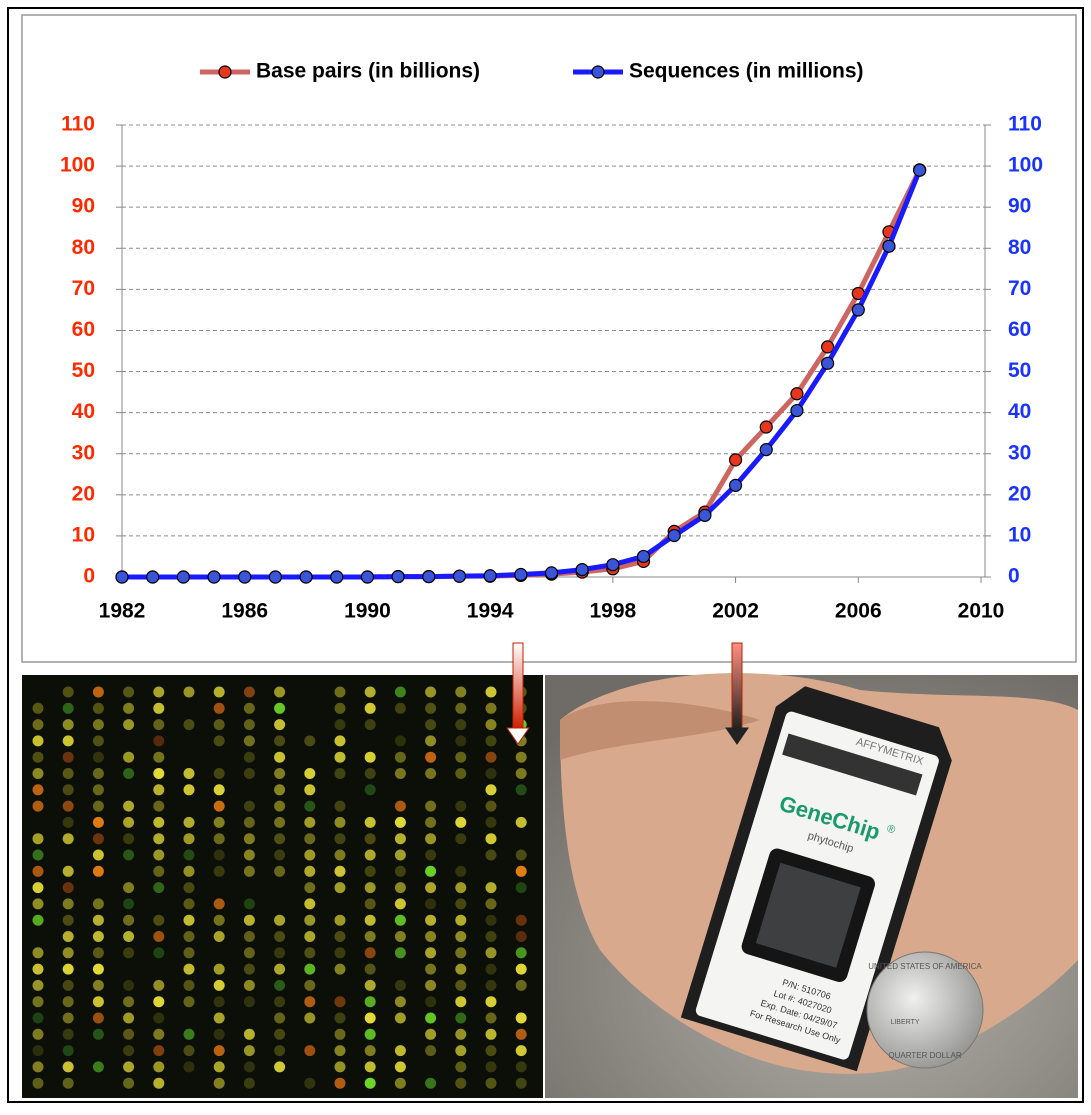 The image size is (1091, 1115). What do you see at coordinates (1019, 247) in the screenshot?
I see `y2-tick-label: 80` at bounding box center [1019, 247].